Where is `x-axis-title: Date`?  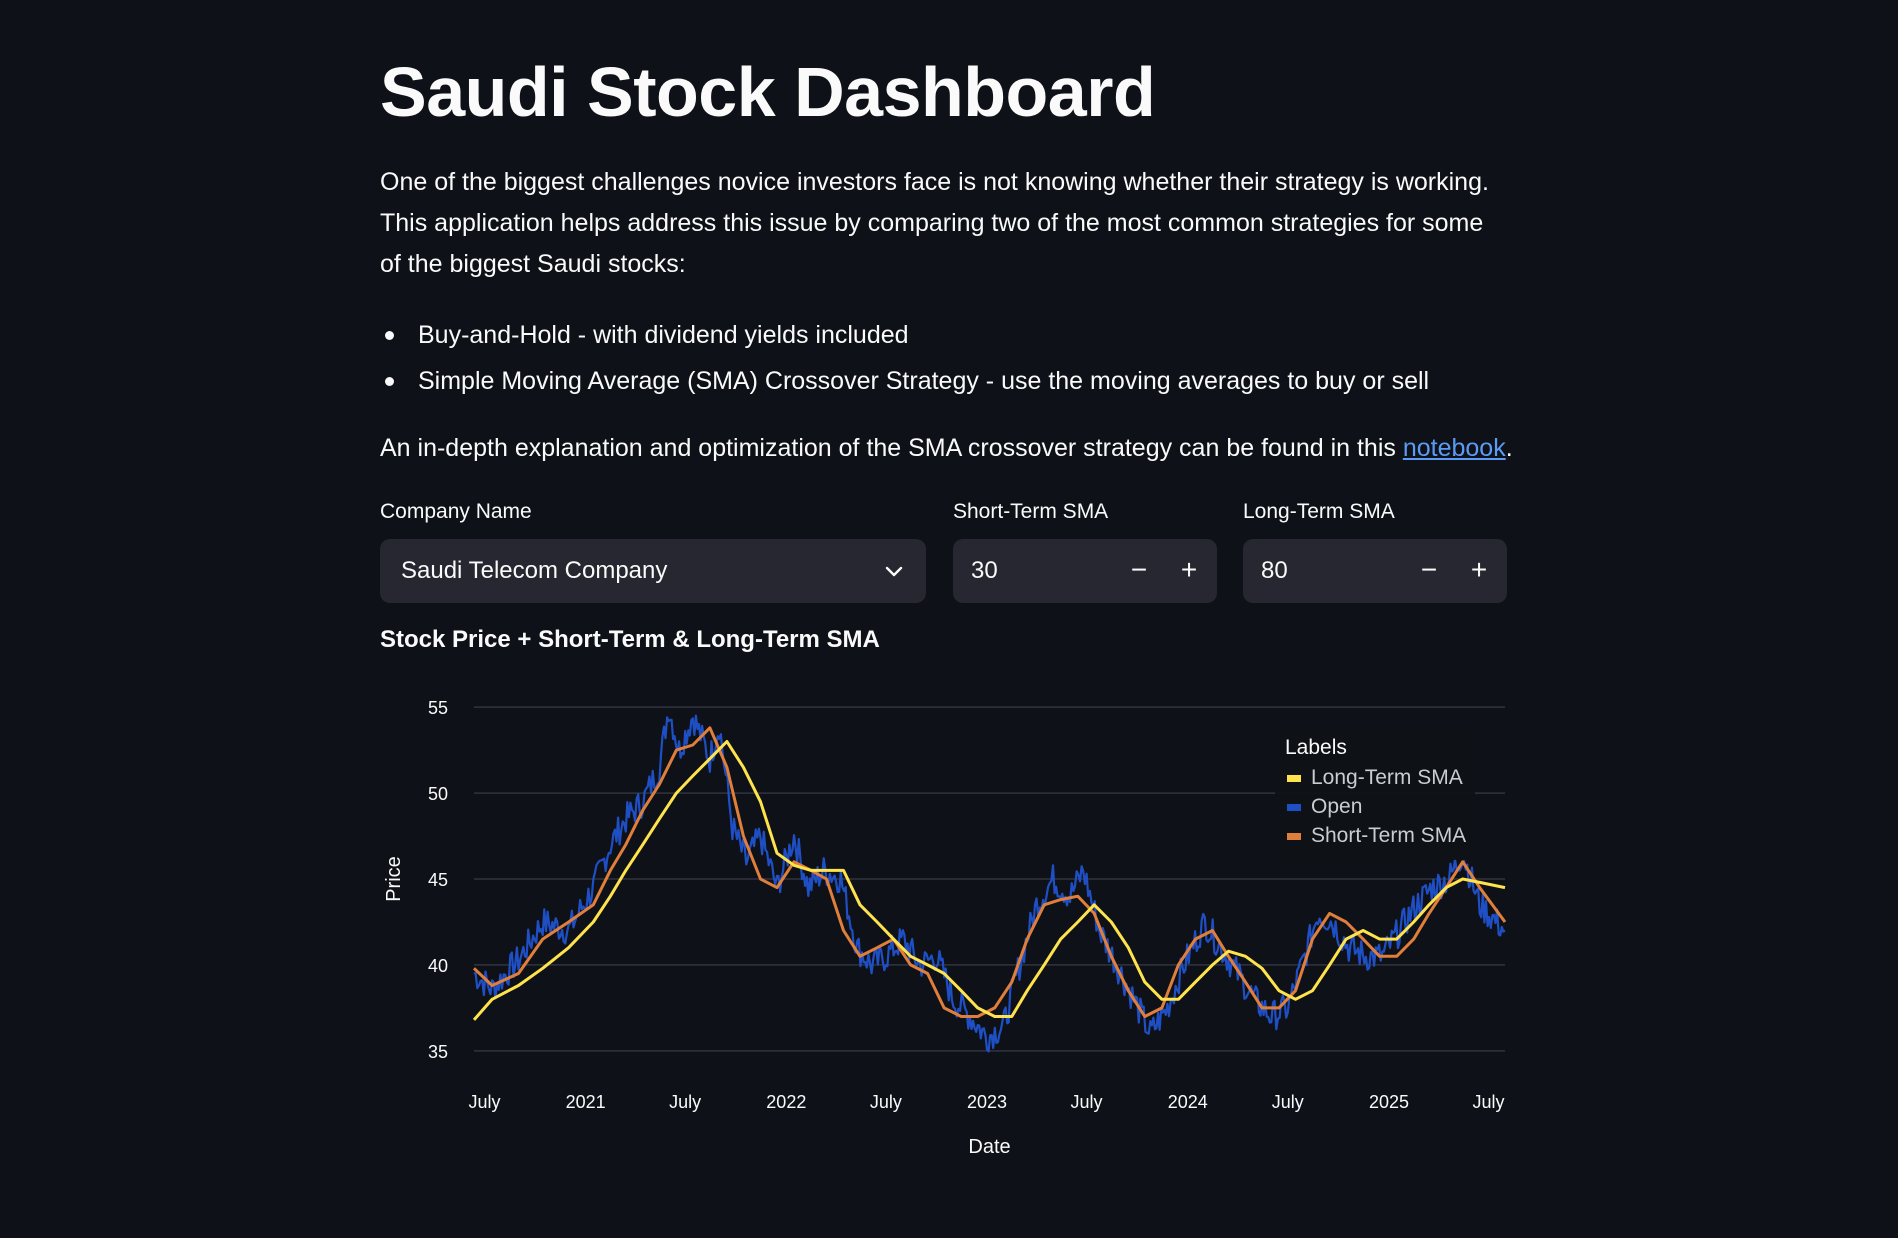 x-axis-title: Date is located at coordinates (989, 1147).